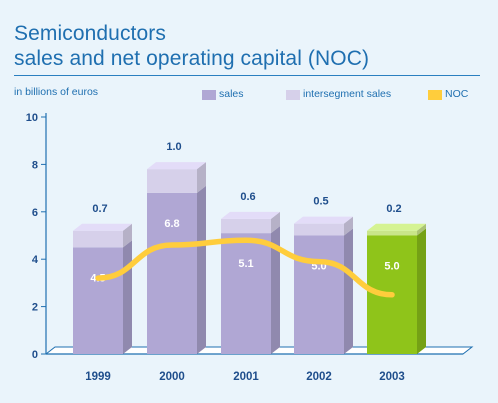 The height and width of the screenshot is (403, 498). What do you see at coordinates (319, 229) in the screenshot?
I see `bar-intersegment-2002` at bounding box center [319, 229].